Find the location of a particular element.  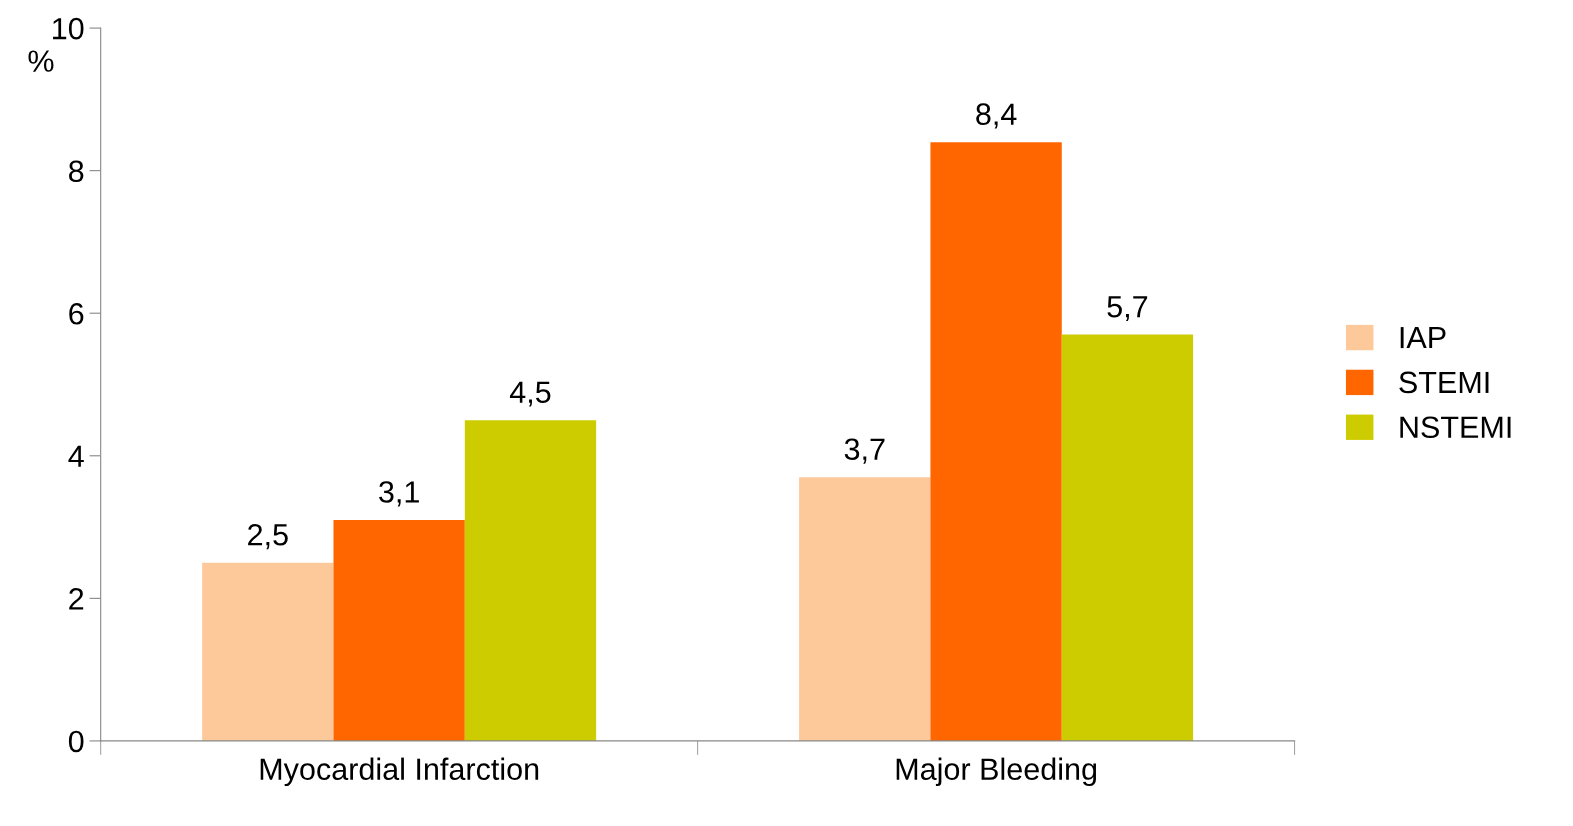

data-label: 4,5 is located at coordinates (530, 394).